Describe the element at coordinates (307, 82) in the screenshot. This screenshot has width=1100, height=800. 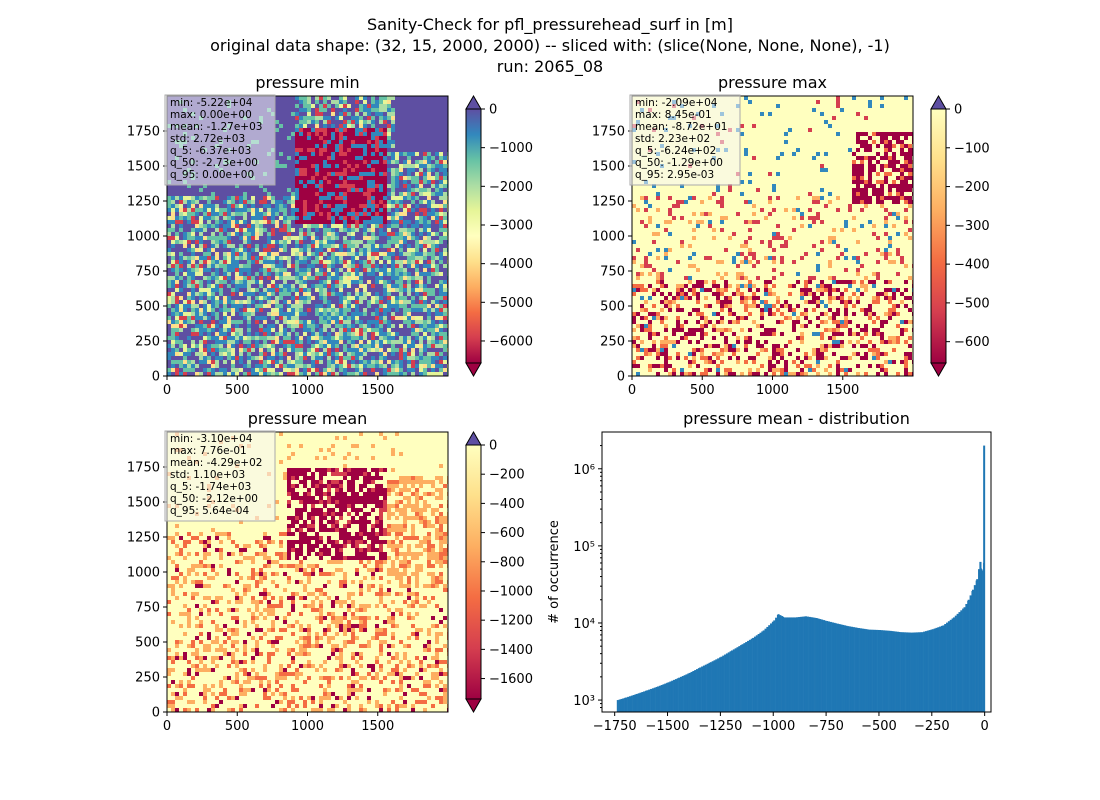
I see `panel-title: pressure min` at that location.